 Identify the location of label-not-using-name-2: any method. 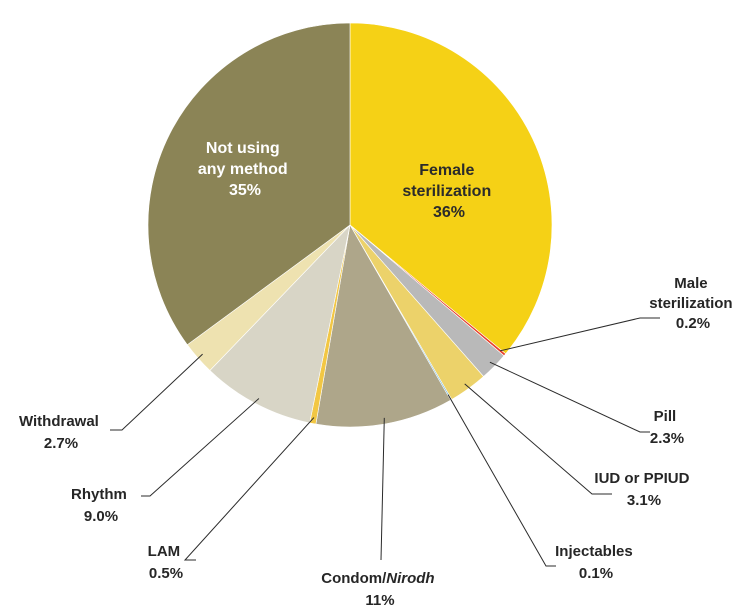
(243, 169).